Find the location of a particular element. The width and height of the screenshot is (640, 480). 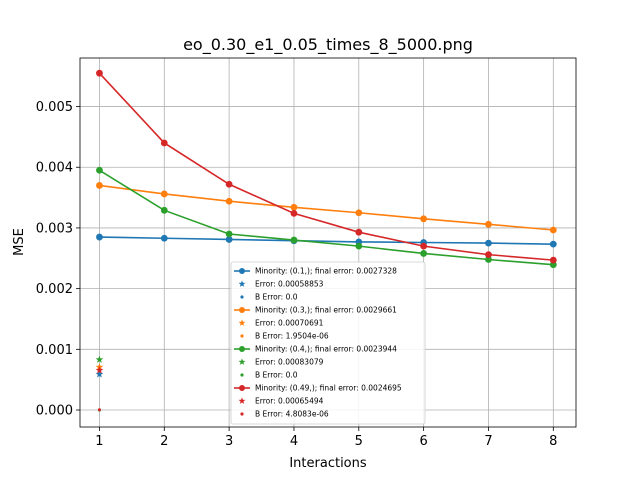

x-tick-label: 6 is located at coordinates (423, 441).